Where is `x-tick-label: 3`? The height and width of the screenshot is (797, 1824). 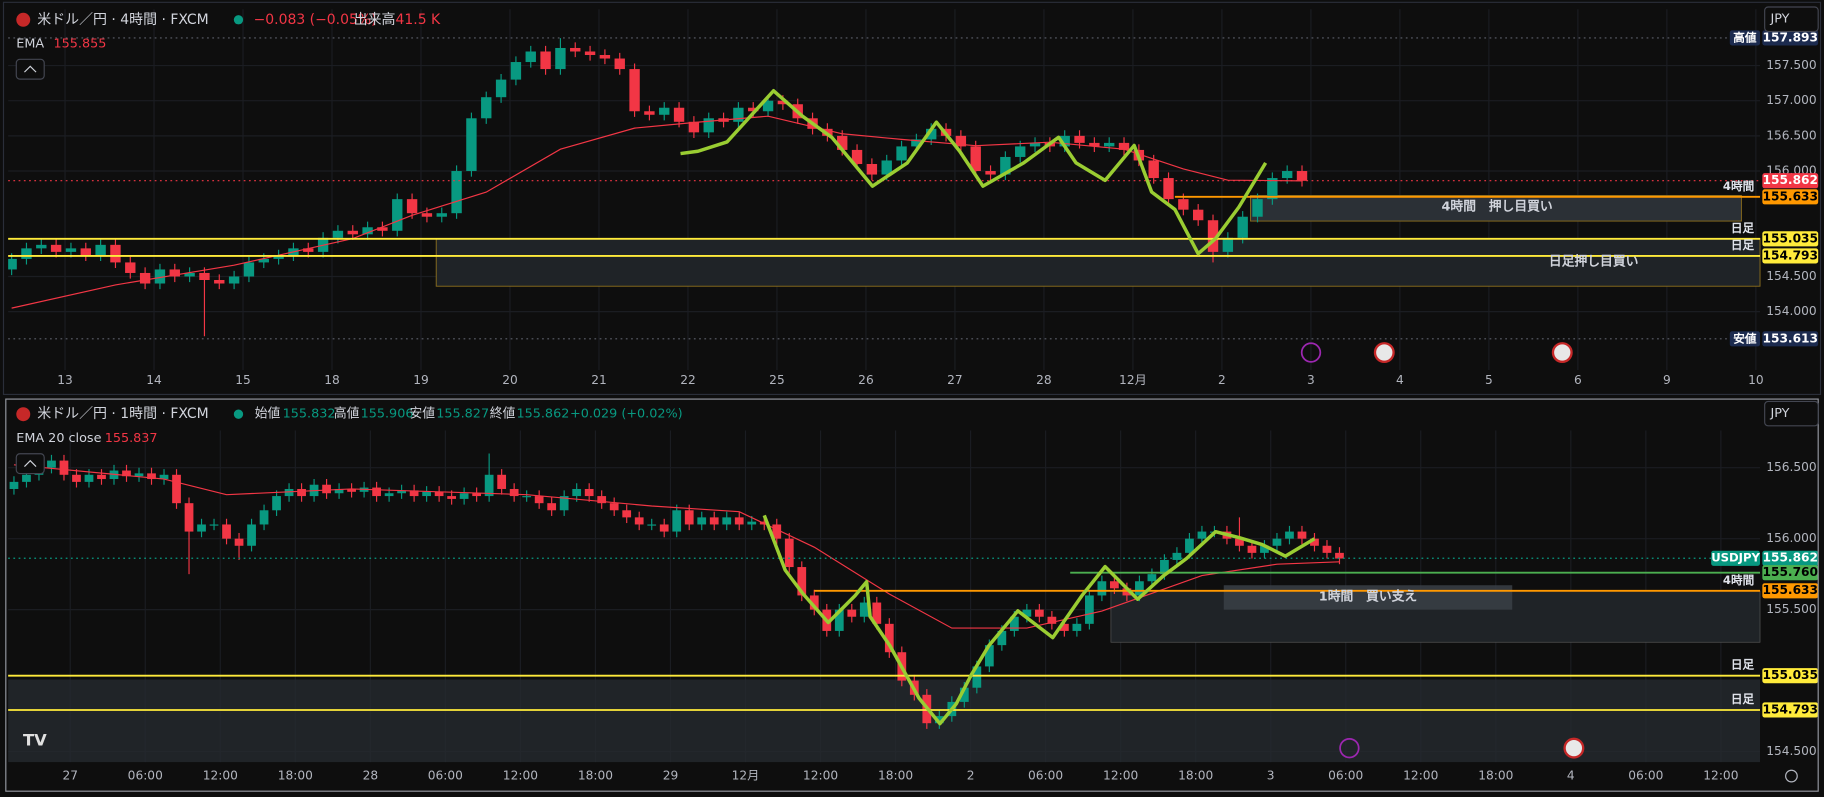
x-tick-label: 3 is located at coordinates (1311, 380).